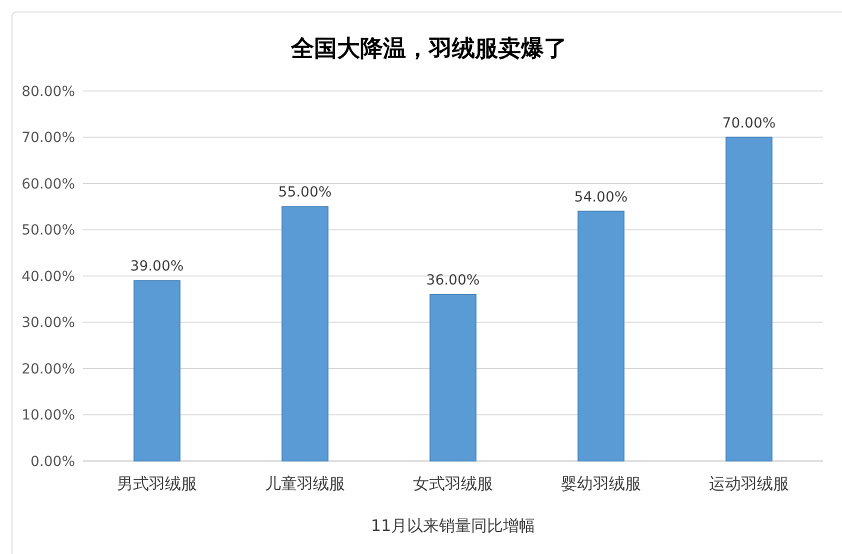 This screenshot has width=842, height=554. What do you see at coordinates (453, 483) in the screenshot?
I see `x-tick-label: 女式羽绒服` at bounding box center [453, 483].